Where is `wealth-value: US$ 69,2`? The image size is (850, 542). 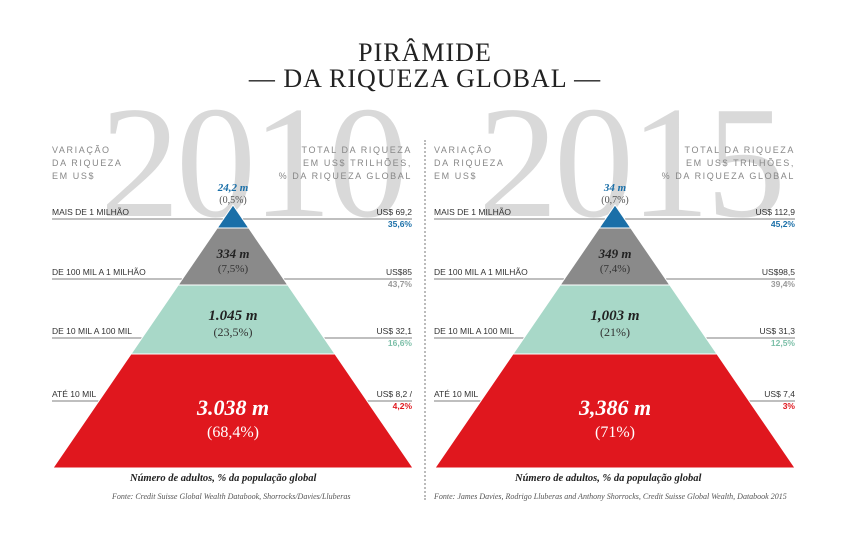
wealth-value: US$ 69,2 is located at coordinates (394, 212).